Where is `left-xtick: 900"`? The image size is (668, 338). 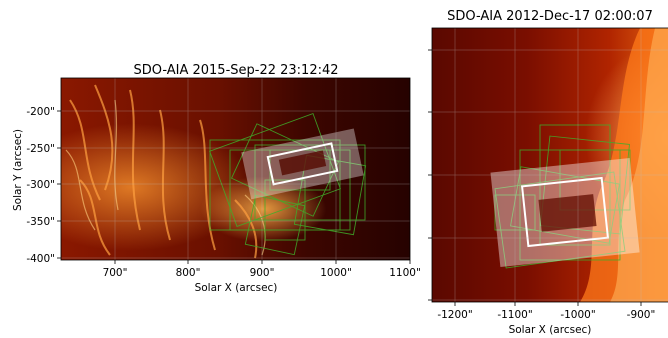 left-xtick: 900" is located at coordinates (262, 273).